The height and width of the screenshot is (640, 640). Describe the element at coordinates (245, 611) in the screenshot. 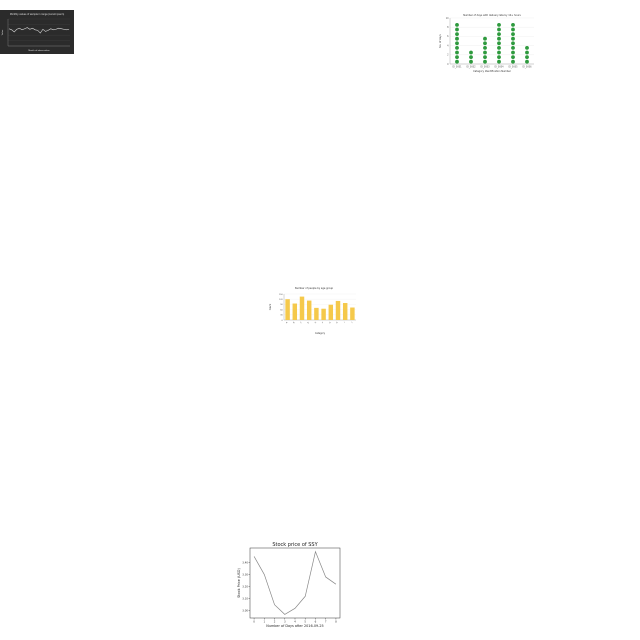

I see `y-tick-label: 3.00` at that location.